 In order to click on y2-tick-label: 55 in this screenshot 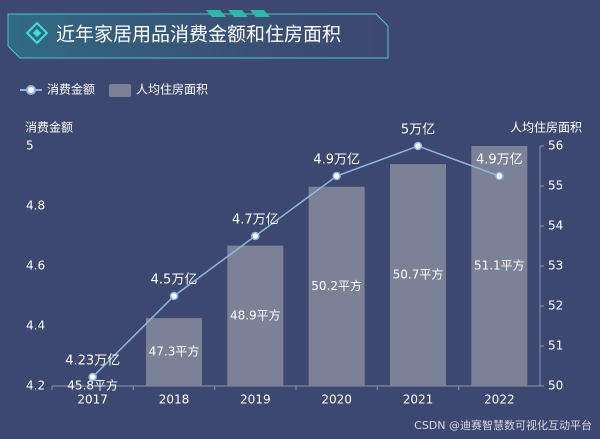, I will do `click(555, 186)`.